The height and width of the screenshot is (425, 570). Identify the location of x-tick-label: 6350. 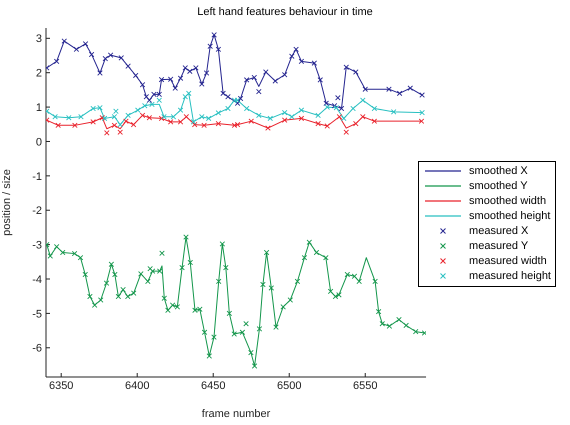
(61, 386).